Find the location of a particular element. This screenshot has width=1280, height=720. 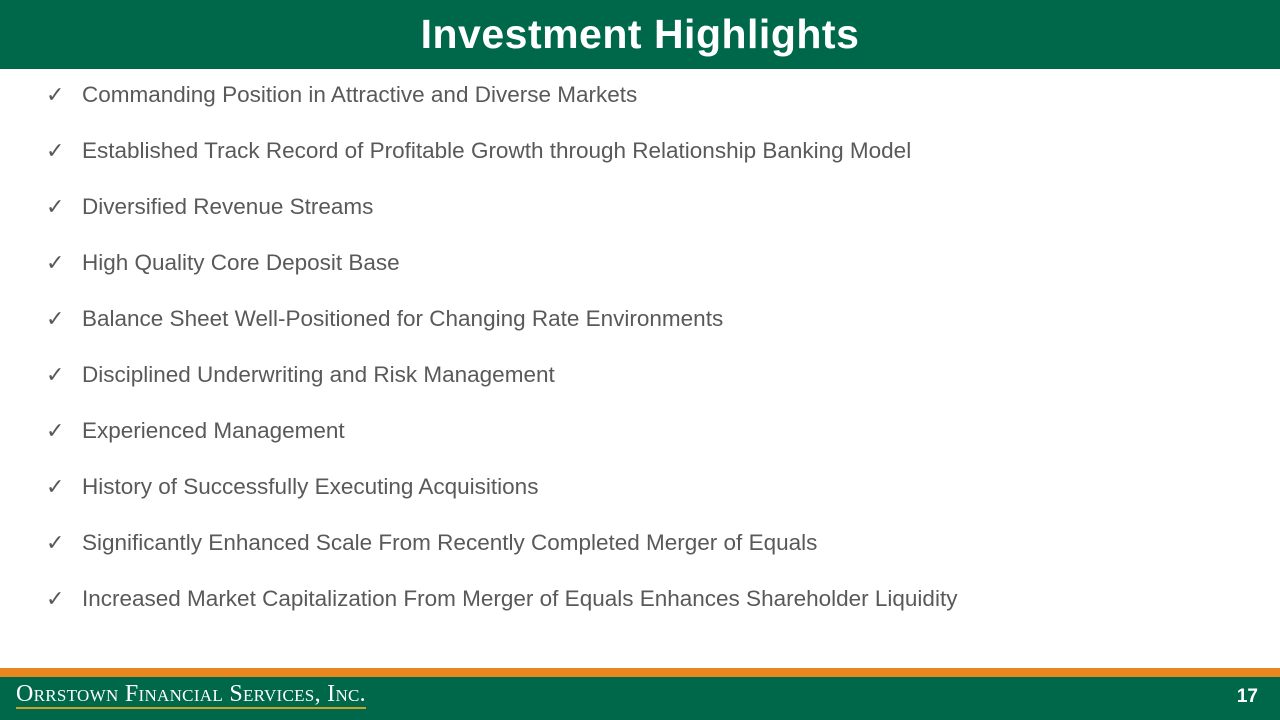

page-number: 17 is located at coordinates (1247, 696).